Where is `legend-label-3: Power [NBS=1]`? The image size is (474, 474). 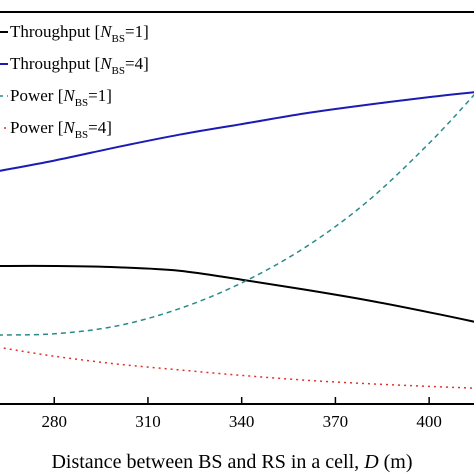
legend-label-3: Power [NBS=1] is located at coordinates (61, 97).